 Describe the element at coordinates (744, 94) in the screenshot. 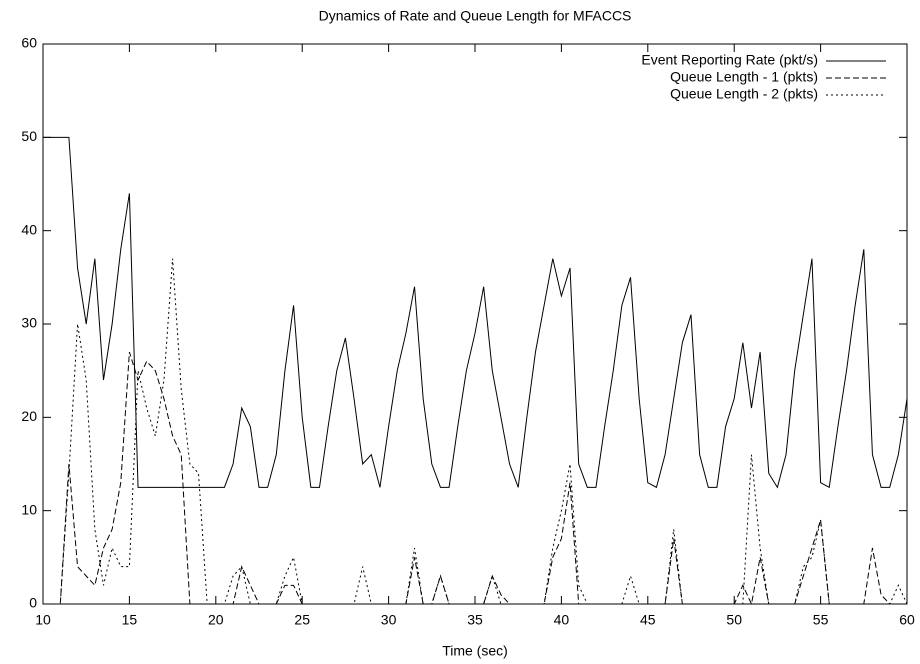

I see `legend-label: Queue Length - 2 (pkts)` at that location.